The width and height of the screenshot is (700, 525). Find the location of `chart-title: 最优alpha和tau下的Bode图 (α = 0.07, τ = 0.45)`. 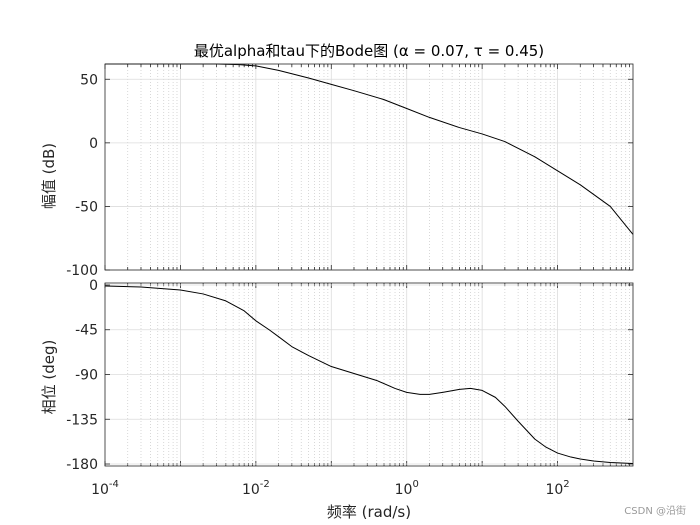

chart-title: 最优alpha和tau下的Bode图 (α = 0.07, τ = 0.45) is located at coordinates (369, 51).